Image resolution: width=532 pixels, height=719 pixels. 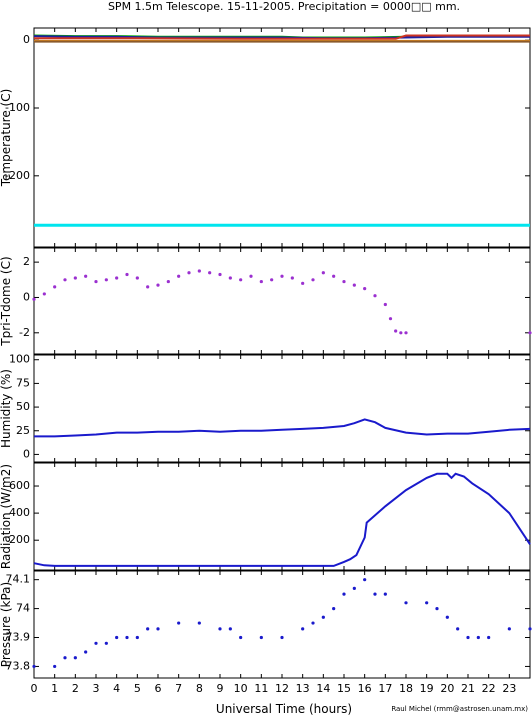 I want to click on x-tick-label: 19, so click(x=427, y=688).